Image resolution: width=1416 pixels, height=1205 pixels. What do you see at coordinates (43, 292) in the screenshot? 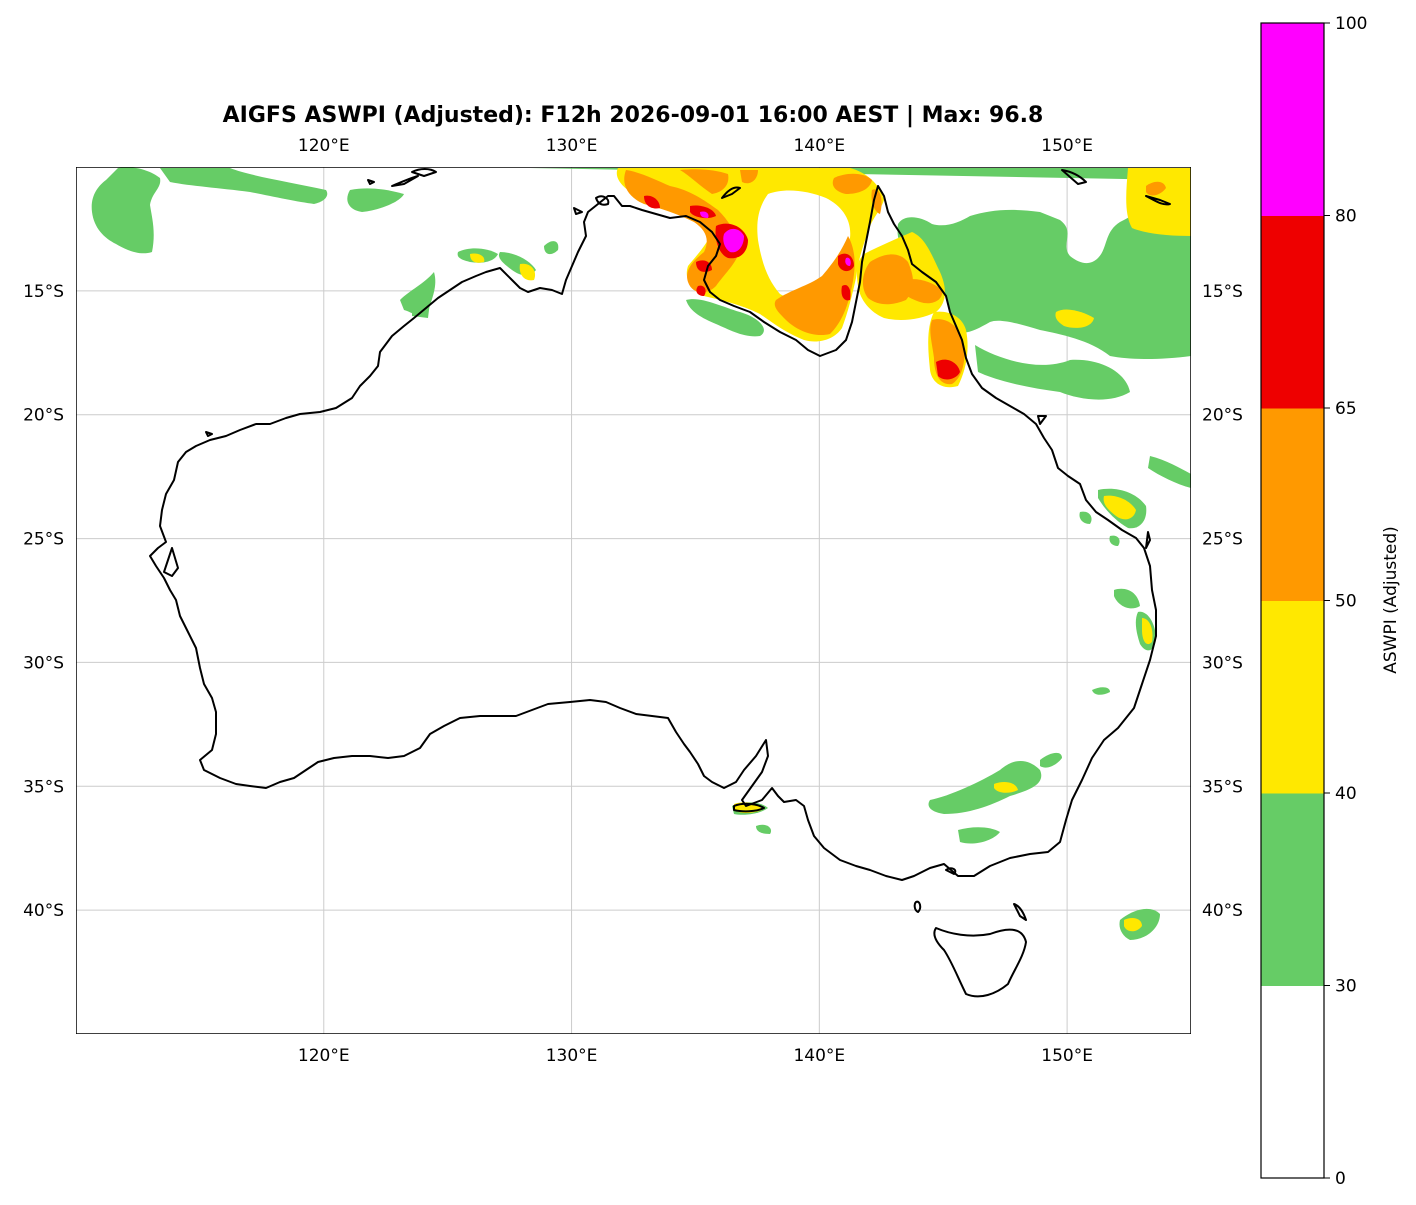
I see `lat-tick-label-left: 15°S` at bounding box center [43, 292].